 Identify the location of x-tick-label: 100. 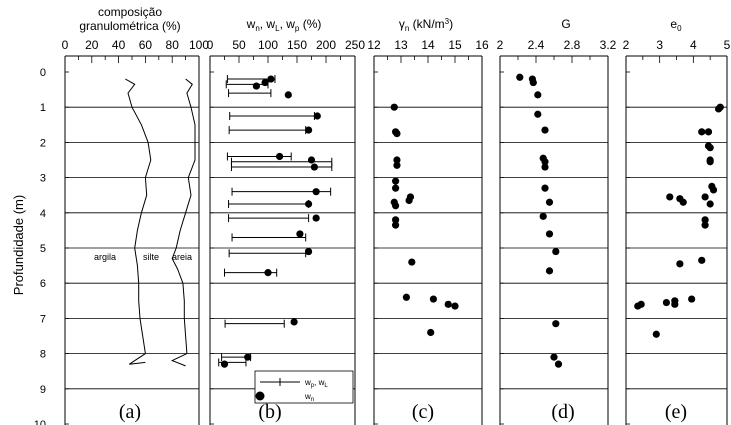
(268, 45).